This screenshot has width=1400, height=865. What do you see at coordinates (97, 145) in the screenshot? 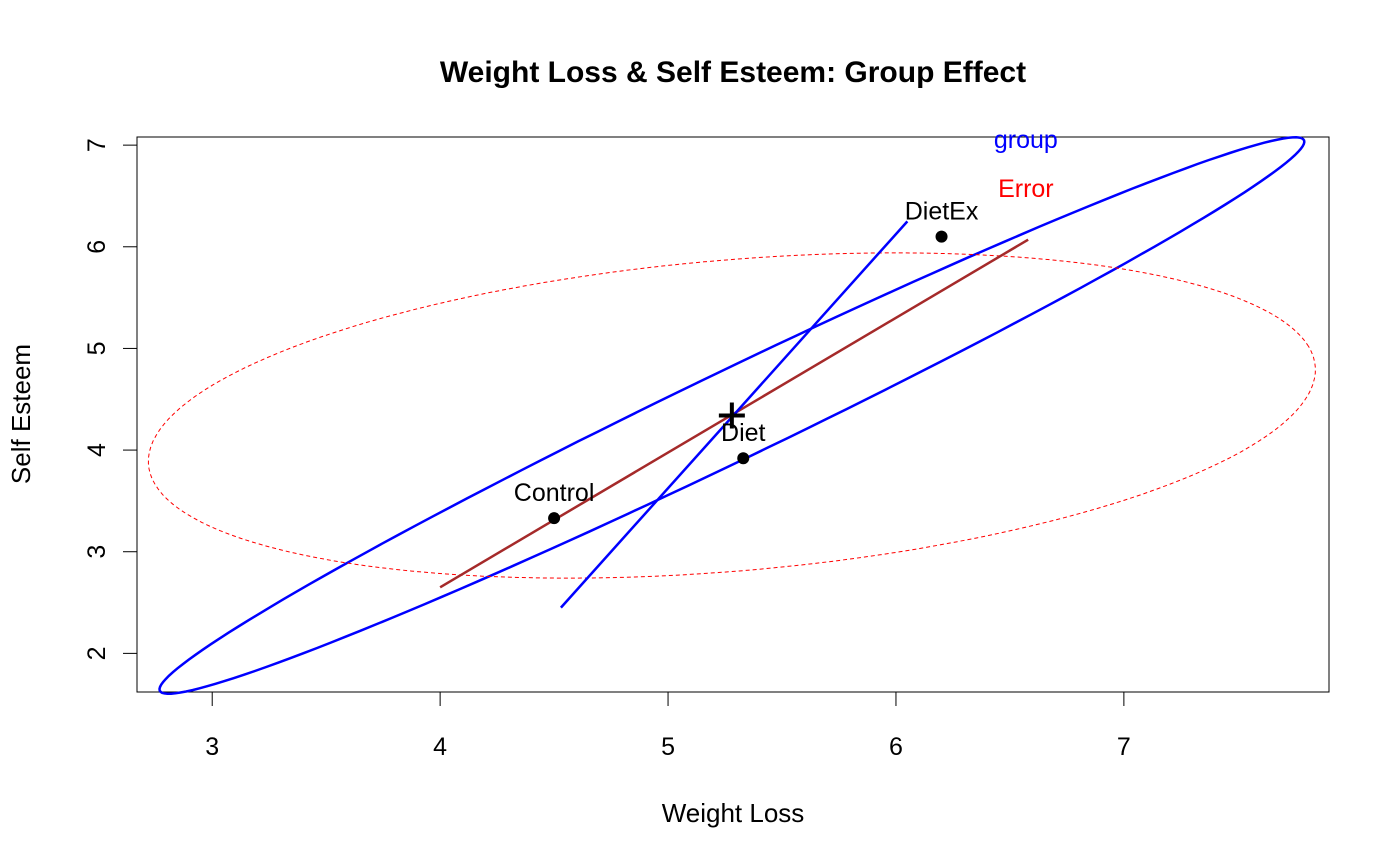
I see `y-tick-label: 7` at bounding box center [97, 145].